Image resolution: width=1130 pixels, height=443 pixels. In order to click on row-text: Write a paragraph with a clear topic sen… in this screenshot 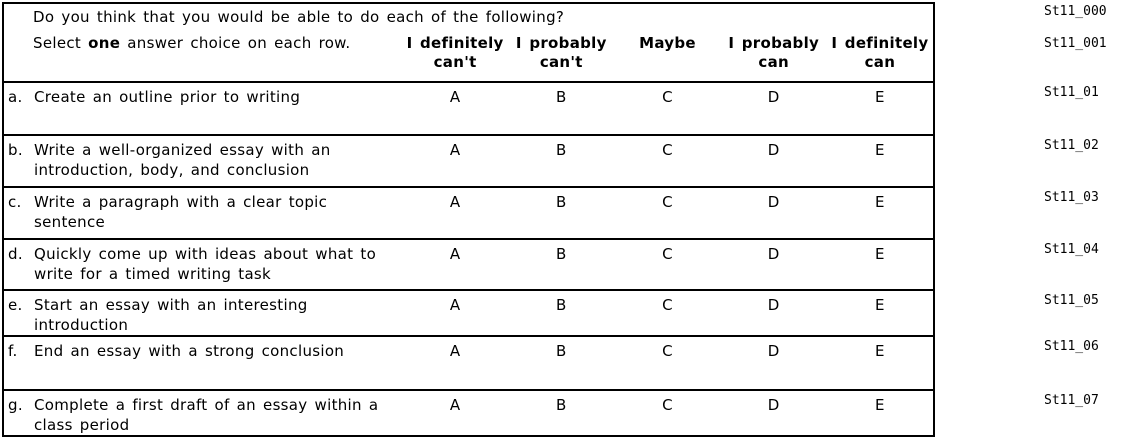, I will do `click(181, 212)`.